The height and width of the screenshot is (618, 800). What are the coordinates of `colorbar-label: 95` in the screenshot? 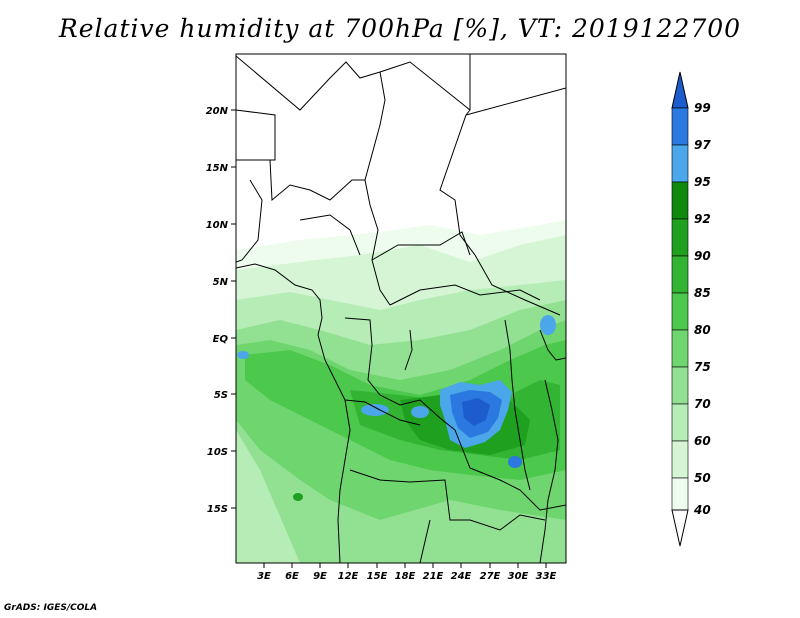 It's located at (702, 182).